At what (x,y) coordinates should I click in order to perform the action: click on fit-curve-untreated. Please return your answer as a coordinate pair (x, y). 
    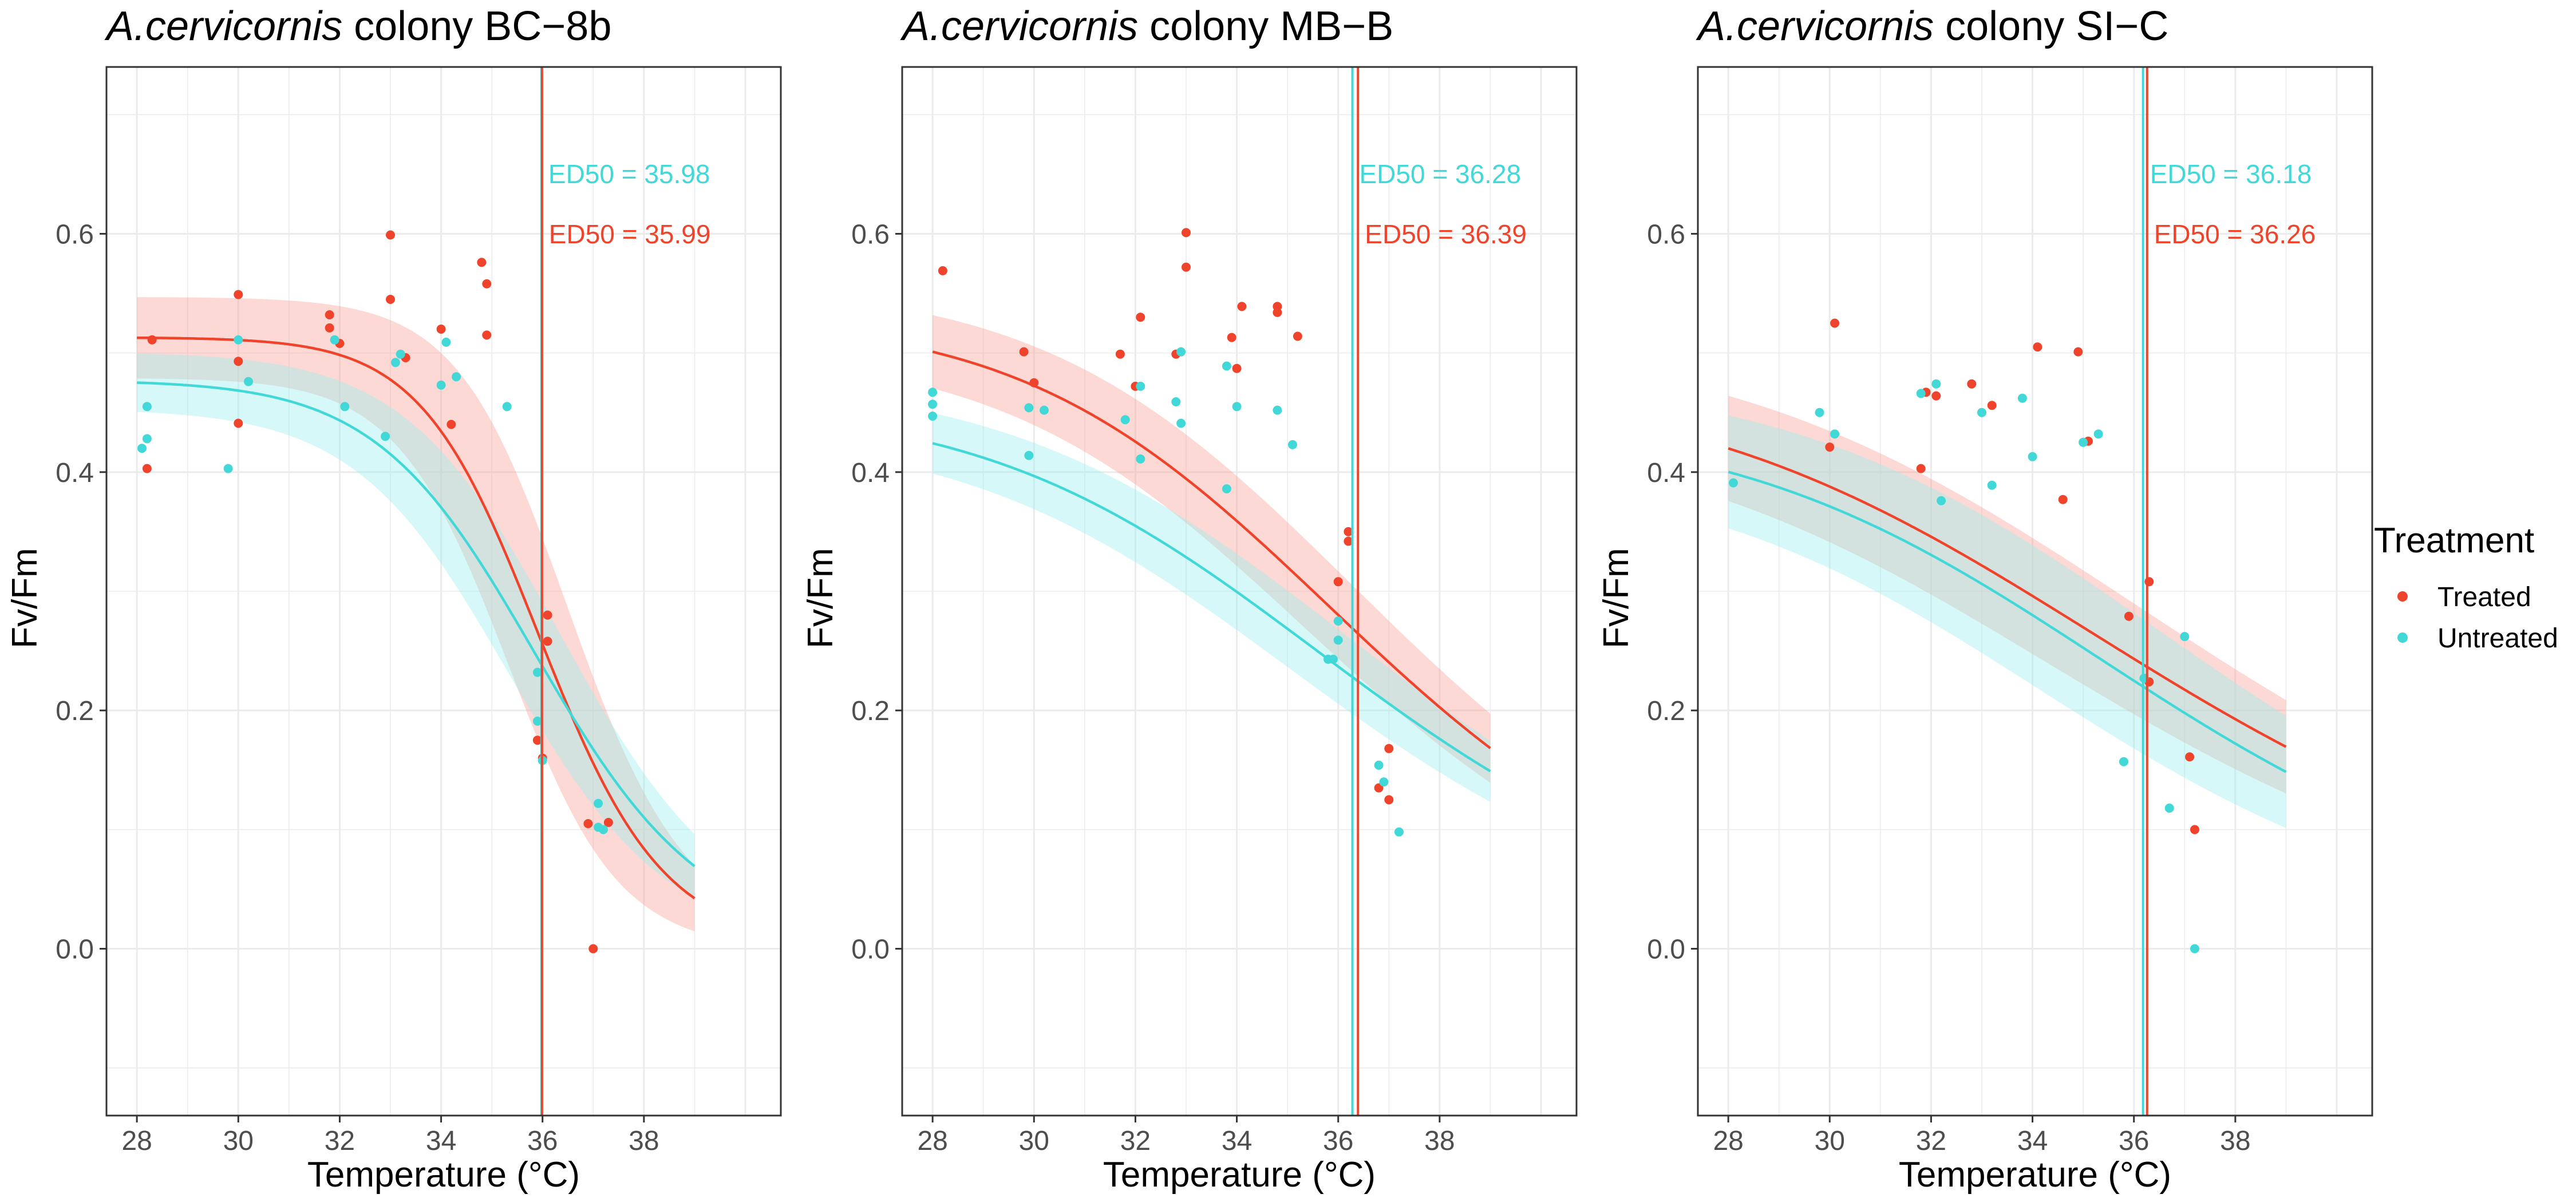
    Looking at the image, I should click on (416, 624).